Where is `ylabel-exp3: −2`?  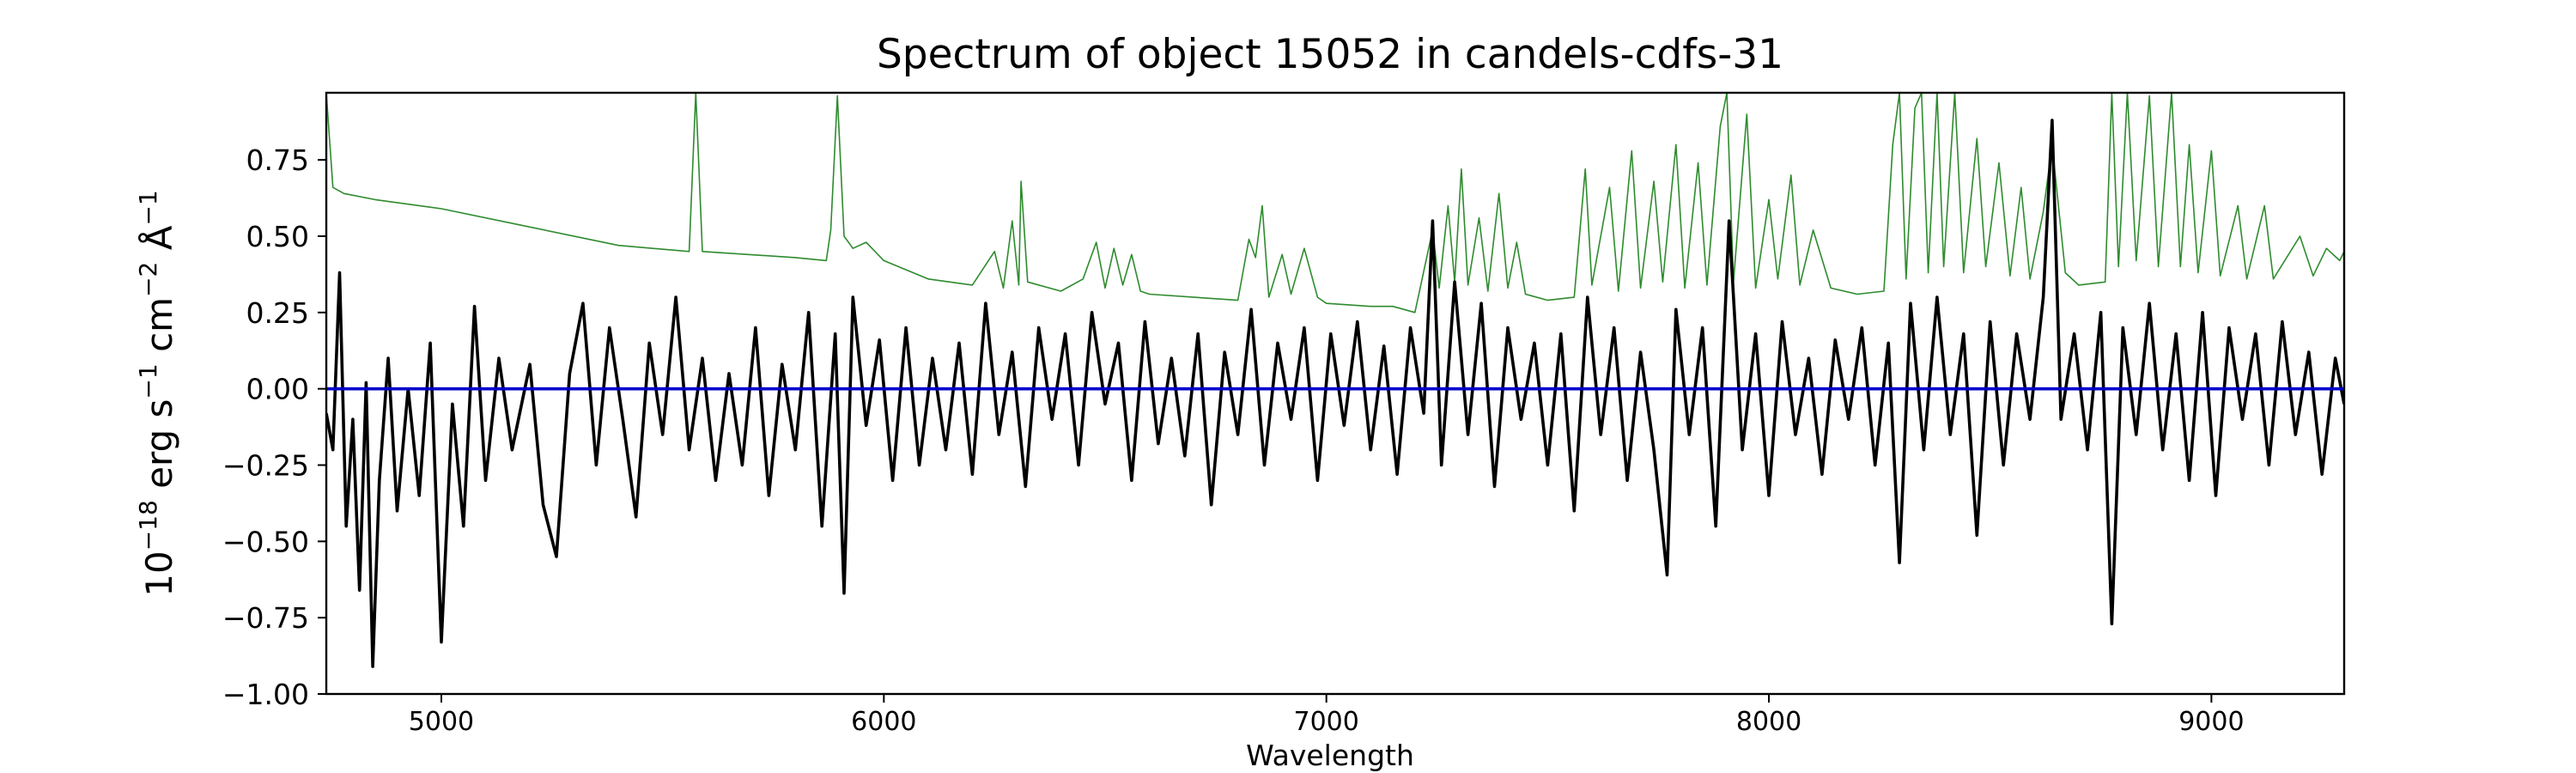 ylabel-exp3: −2 is located at coordinates (148, 279).